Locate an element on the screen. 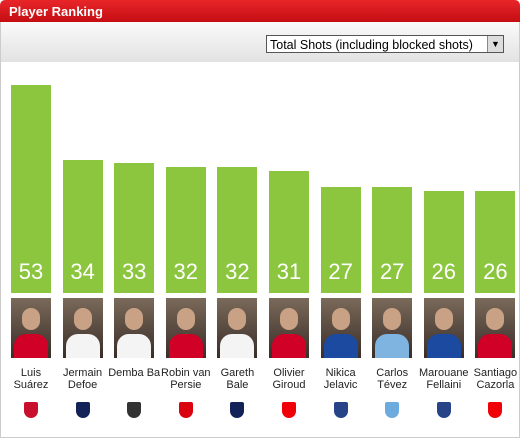 The width and height of the screenshot is (522, 440). player-name: Olivier Giroud is located at coordinates (289, 379).